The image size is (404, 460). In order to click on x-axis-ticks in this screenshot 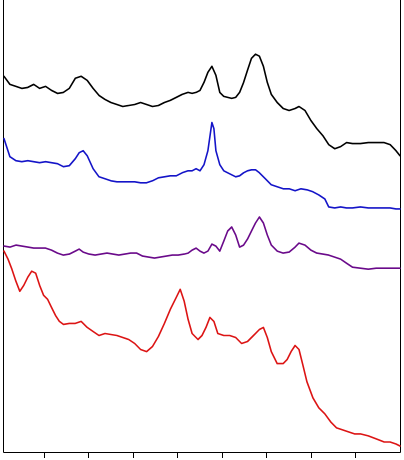, I will do `click(200, 455)`.